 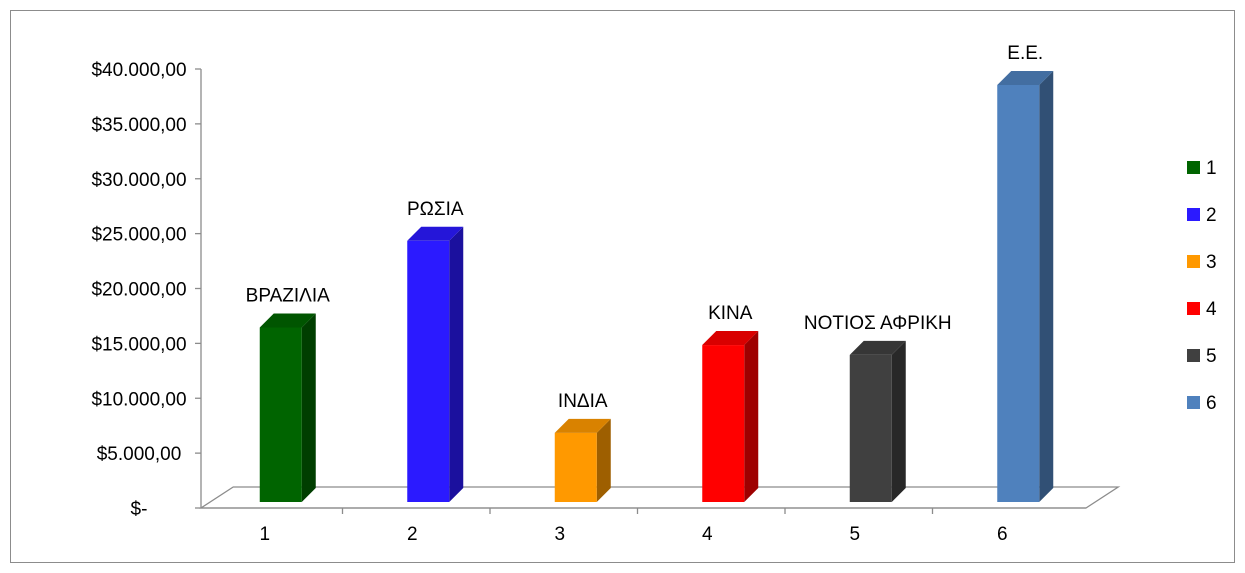 What do you see at coordinates (435, 209) in the screenshot?
I see `data-label: ΡΩΣΙΑ` at bounding box center [435, 209].